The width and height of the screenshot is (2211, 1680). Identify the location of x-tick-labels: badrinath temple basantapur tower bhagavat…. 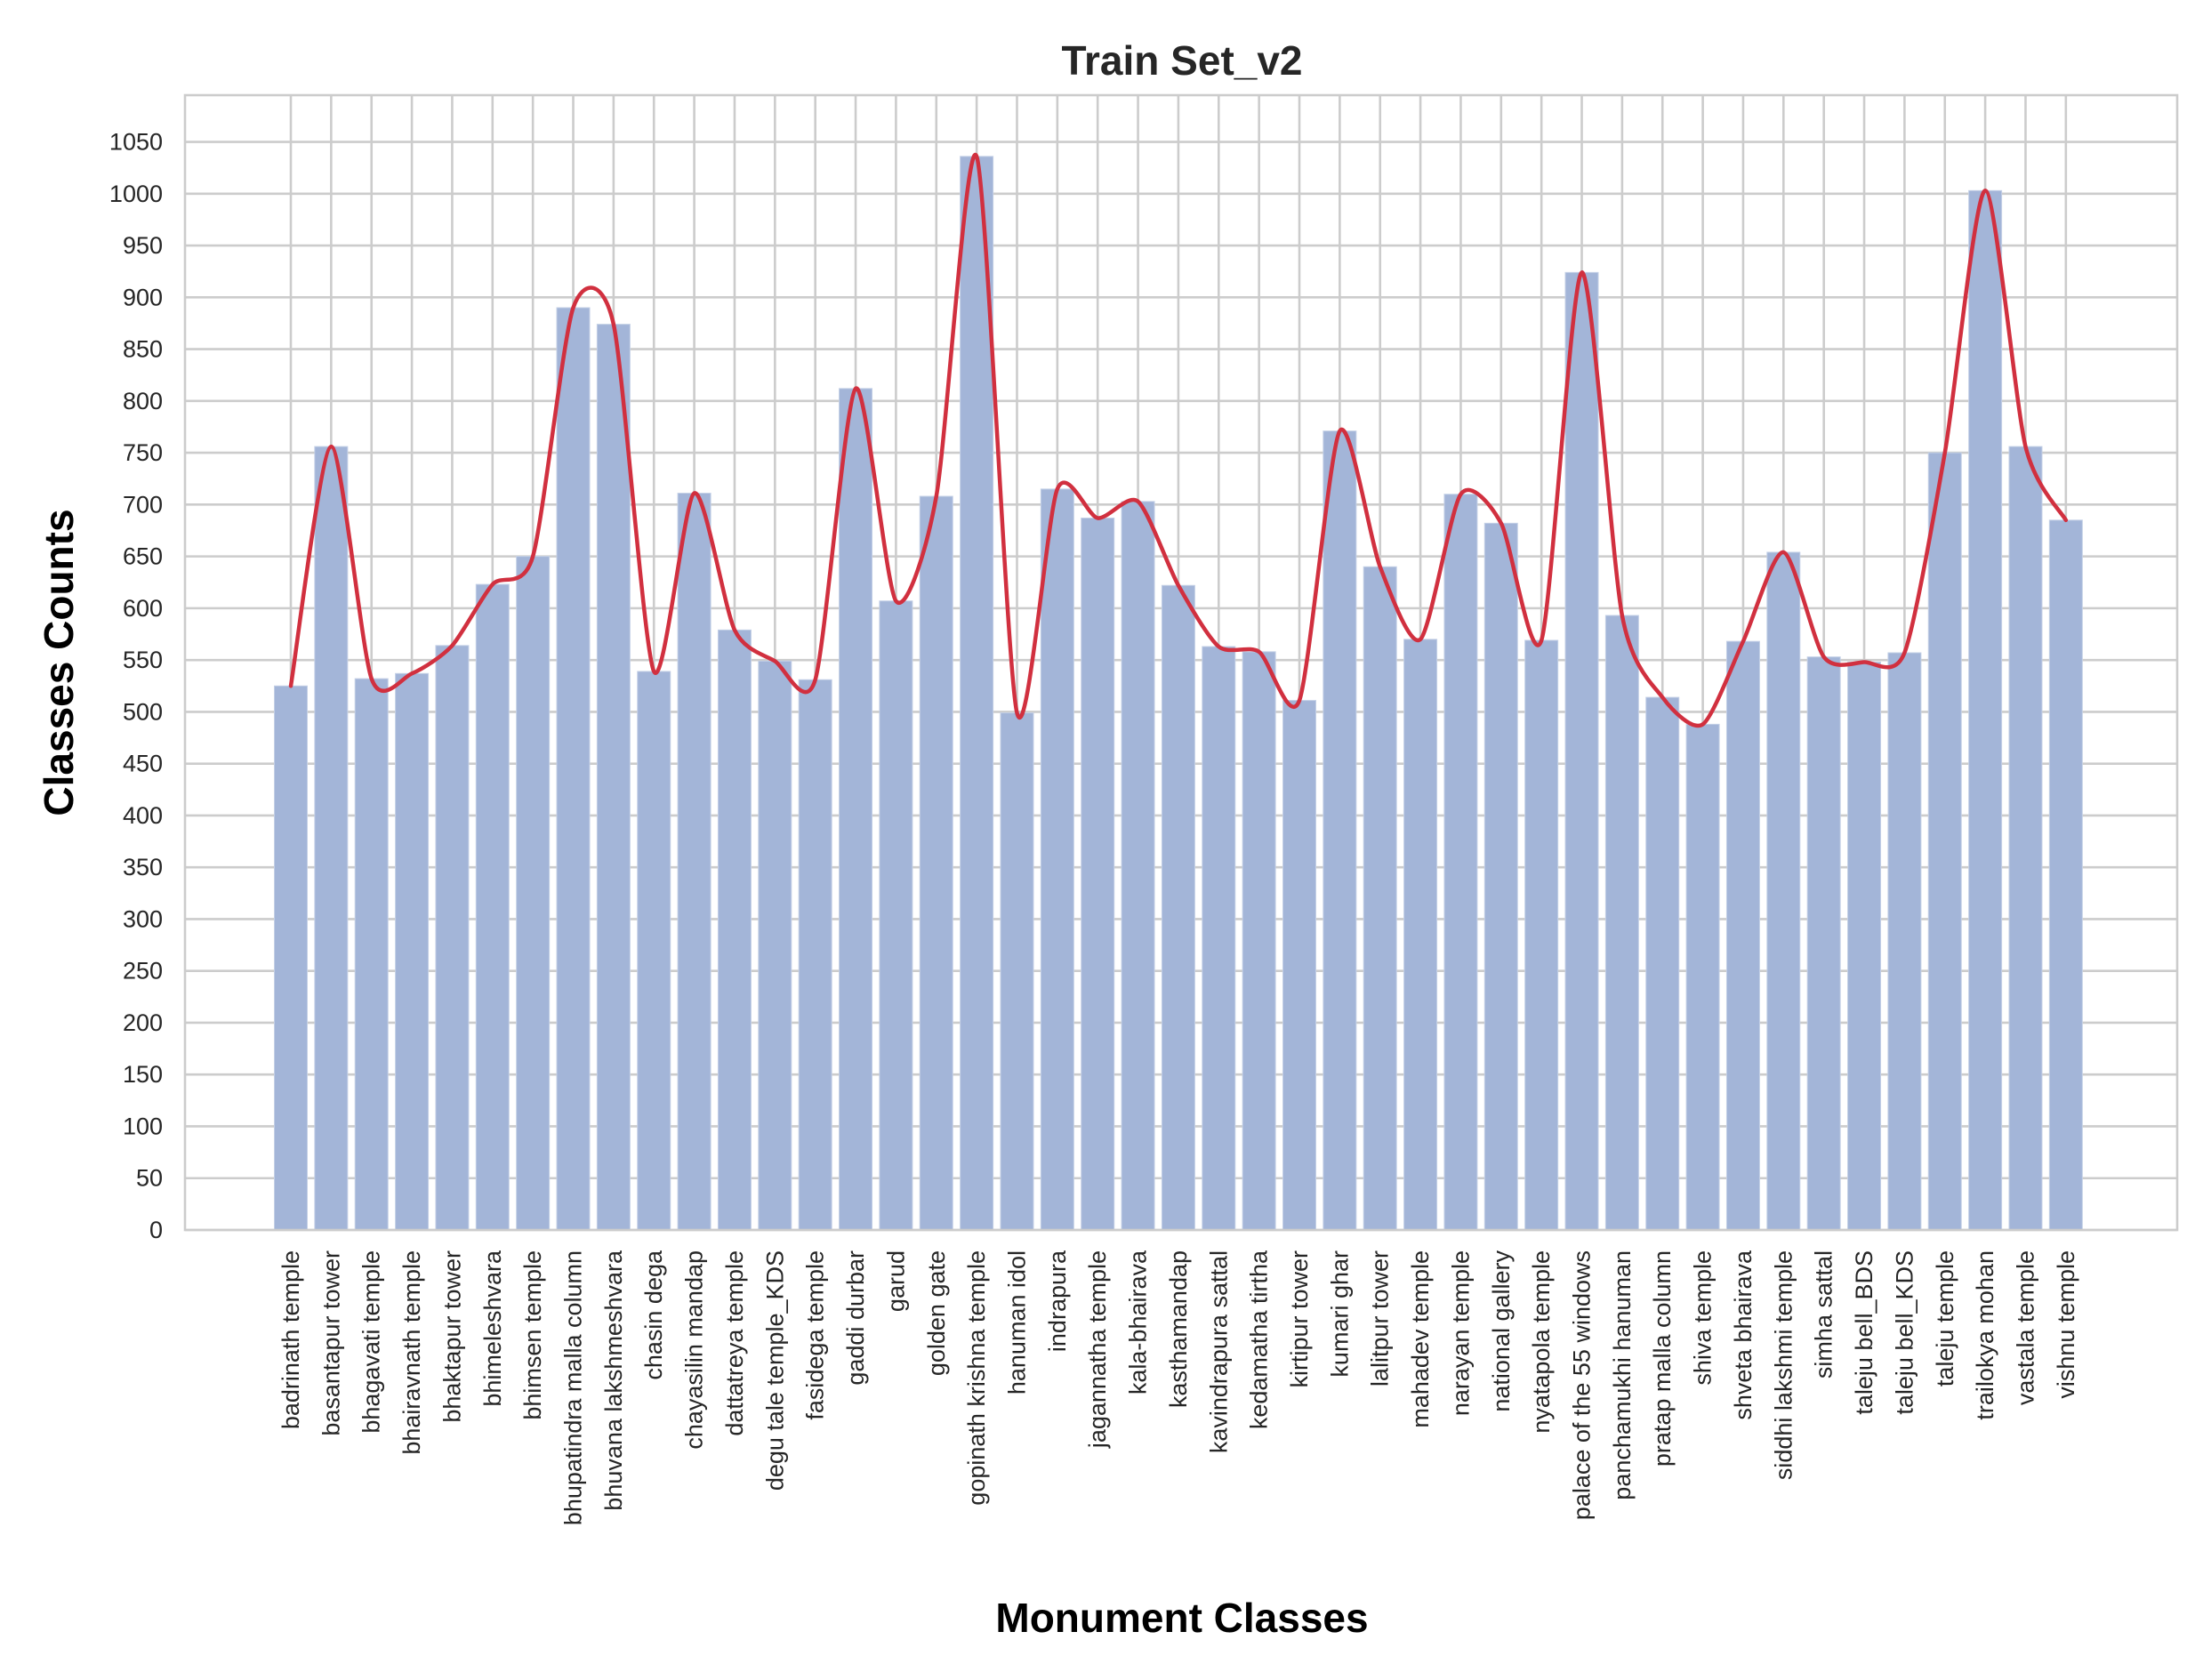
(1178, 1387).